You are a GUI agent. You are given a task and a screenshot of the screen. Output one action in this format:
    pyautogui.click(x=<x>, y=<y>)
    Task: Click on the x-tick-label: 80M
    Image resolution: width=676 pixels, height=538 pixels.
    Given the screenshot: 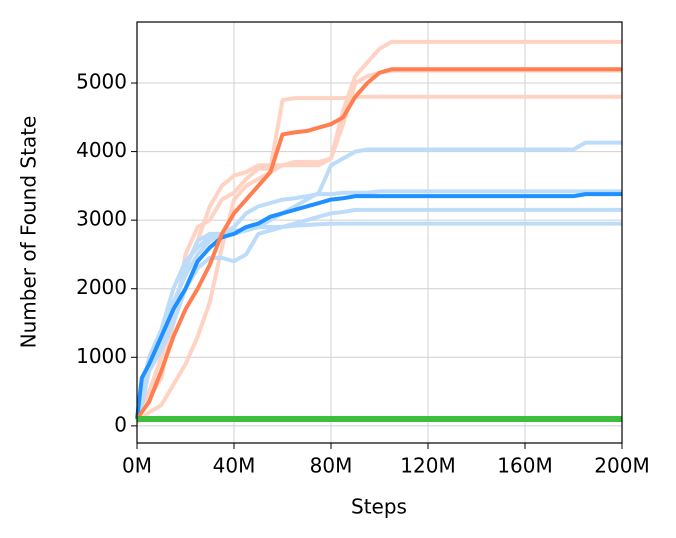 What is the action you would take?
    pyautogui.click(x=331, y=466)
    